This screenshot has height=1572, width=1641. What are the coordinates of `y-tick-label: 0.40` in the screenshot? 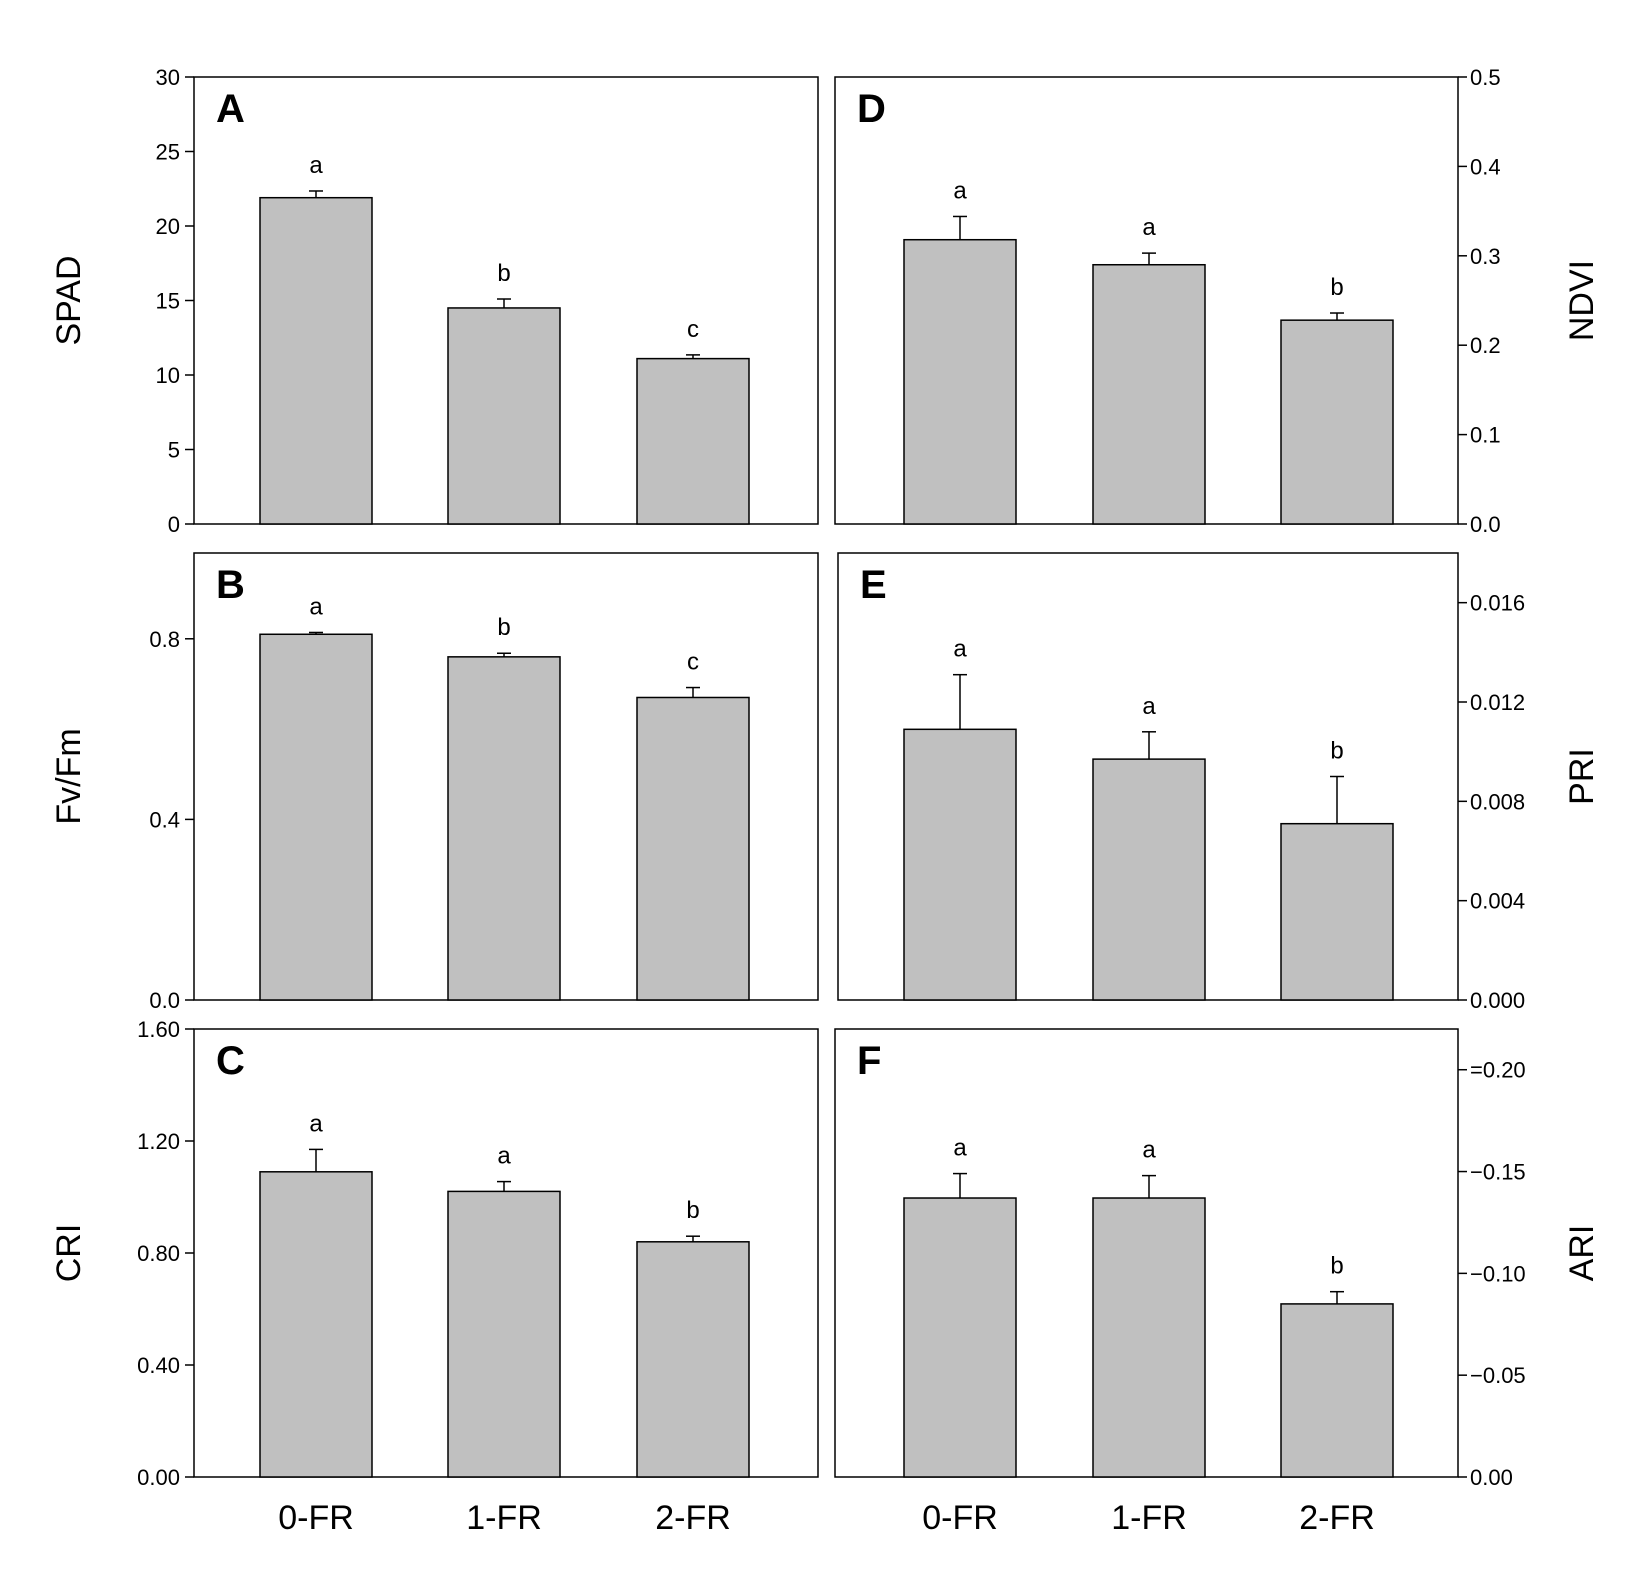 It's located at (158, 1365).